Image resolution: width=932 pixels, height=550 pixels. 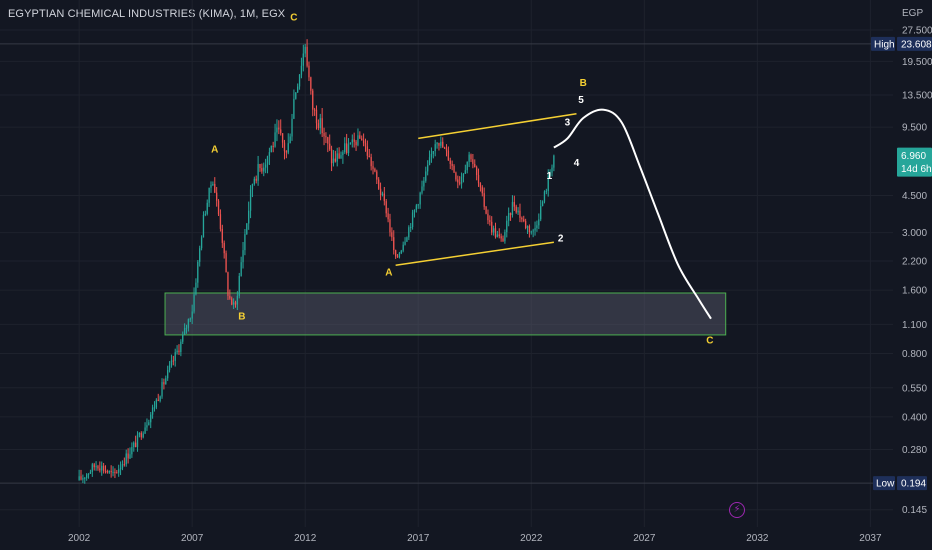 What do you see at coordinates (418, 538) in the screenshot?
I see `x-tick-label: 2017` at bounding box center [418, 538].